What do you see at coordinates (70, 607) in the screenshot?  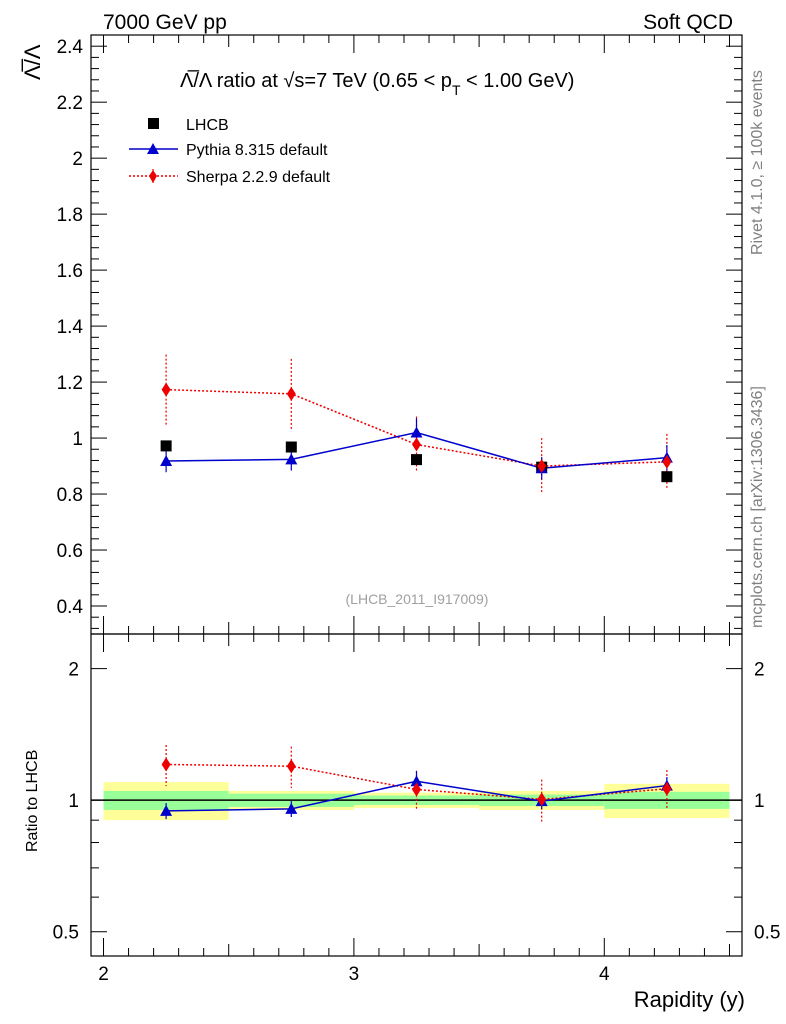 I see `y-tick-label: 0.4` at bounding box center [70, 607].